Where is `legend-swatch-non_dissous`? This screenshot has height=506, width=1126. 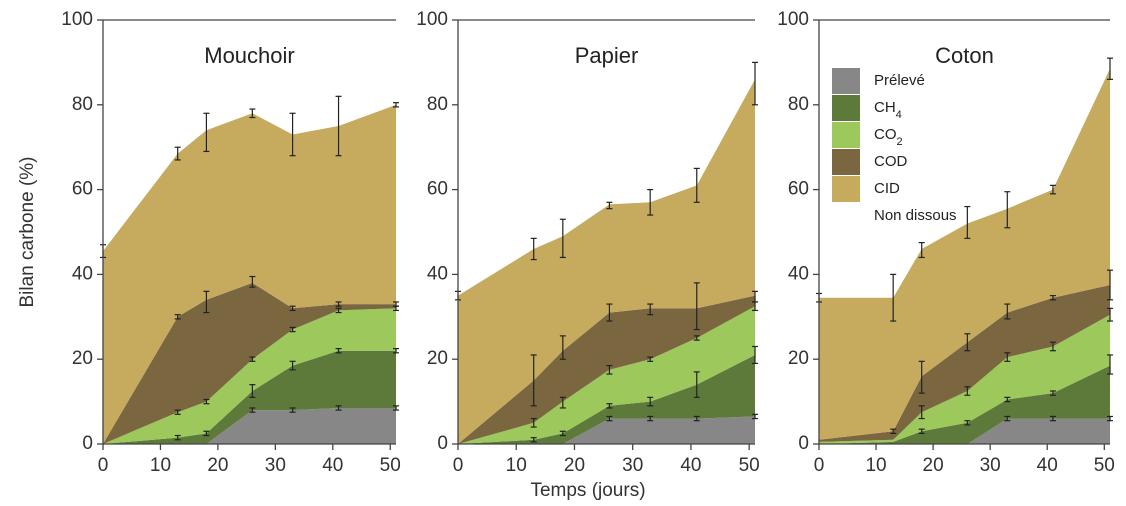 legend-swatch-non_dissous is located at coordinates (846, 216).